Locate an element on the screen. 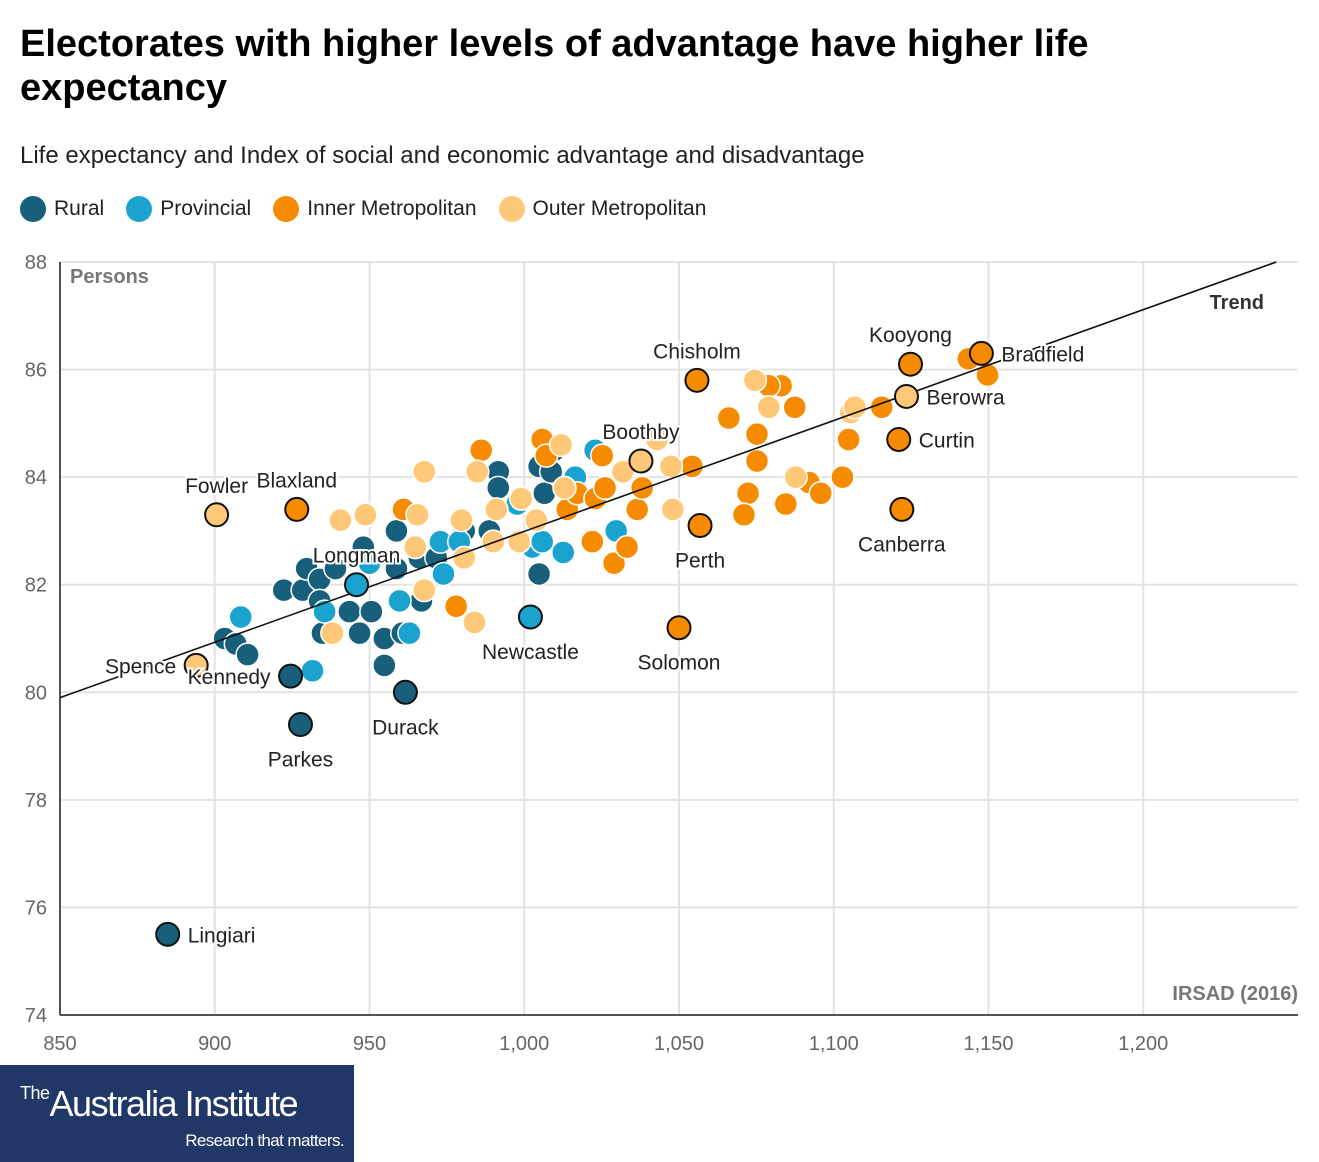  trend-label: Trend is located at coordinates (1237, 303).